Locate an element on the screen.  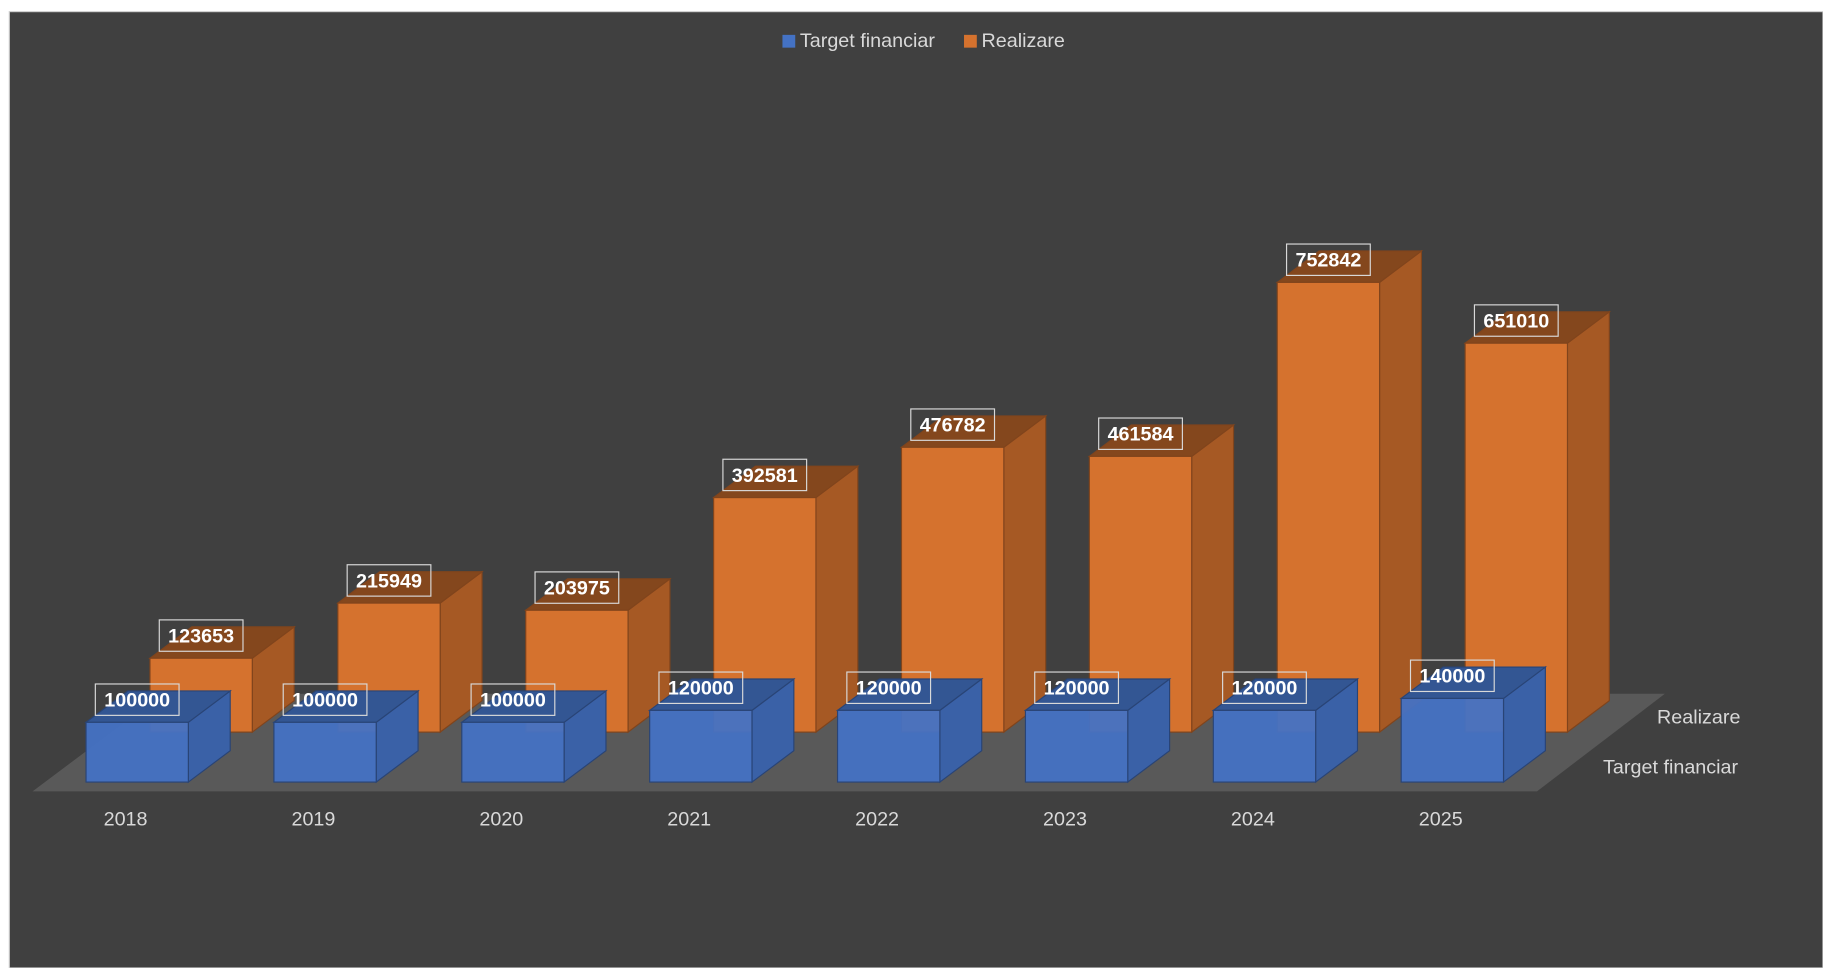
data-label: 123653 is located at coordinates (201, 637).